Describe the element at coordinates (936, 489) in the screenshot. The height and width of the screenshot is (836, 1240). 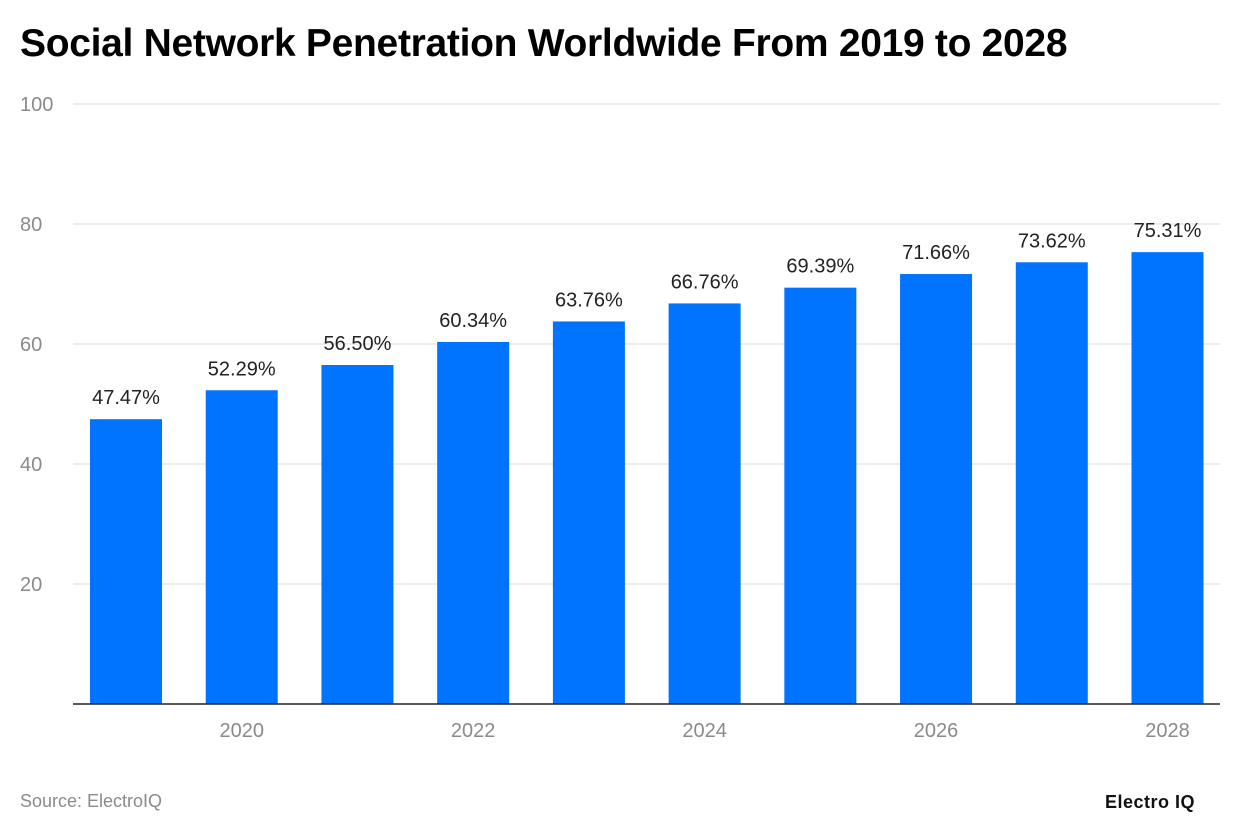
I see `bar-2026` at that location.